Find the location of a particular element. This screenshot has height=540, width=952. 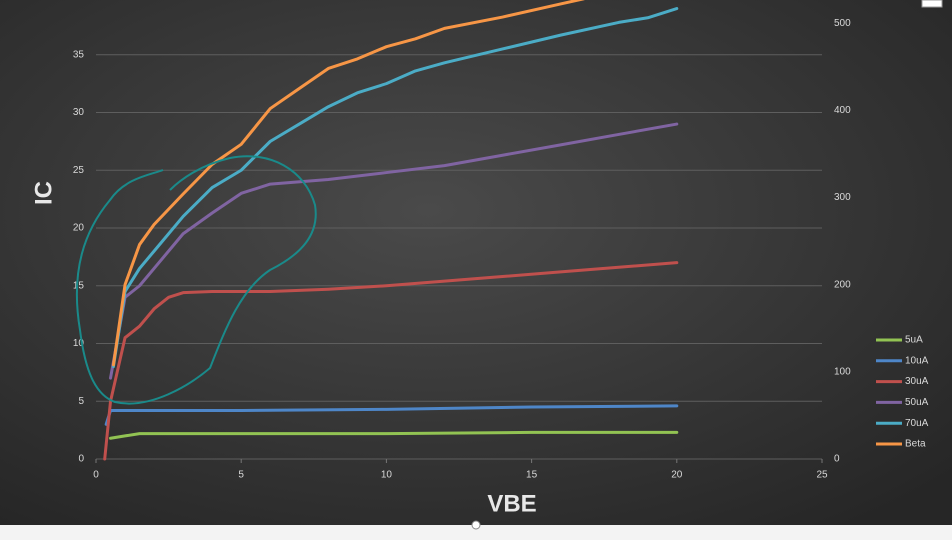

bottom-bar is located at coordinates (476, 532).